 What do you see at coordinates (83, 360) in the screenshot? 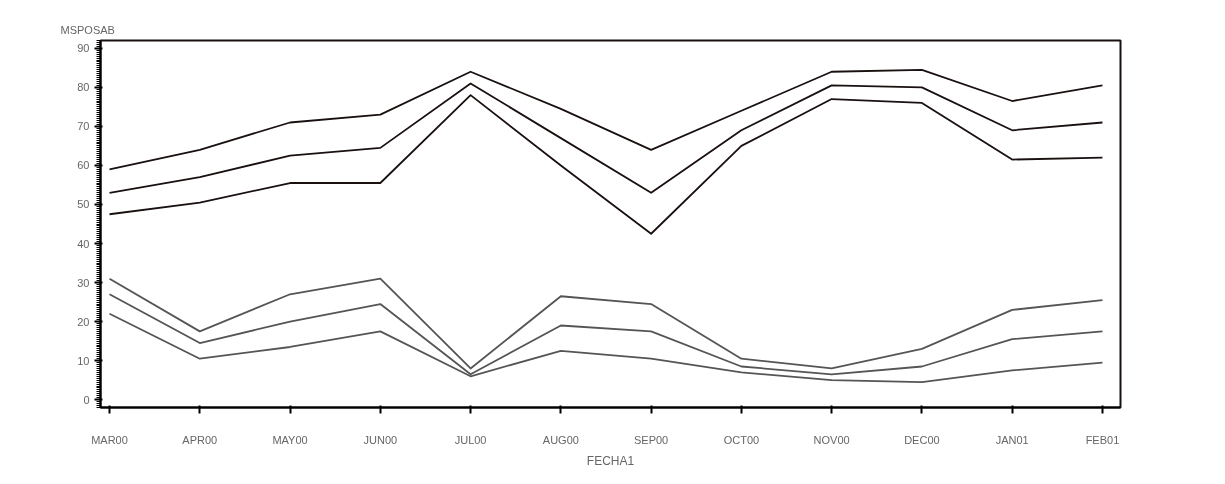
I see `y-tick-label: 10` at bounding box center [83, 360].